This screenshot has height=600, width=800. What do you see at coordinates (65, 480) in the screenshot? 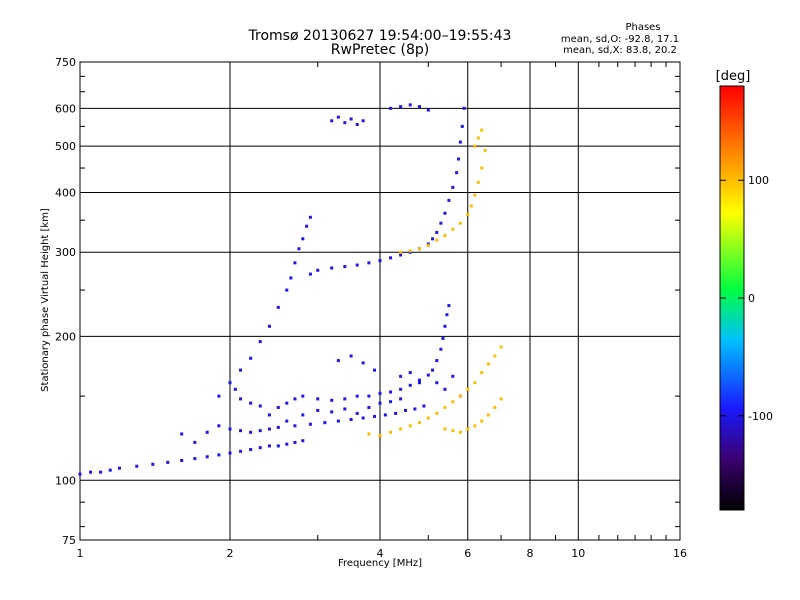
I see `y-tick-label: 100` at bounding box center [65, 480].